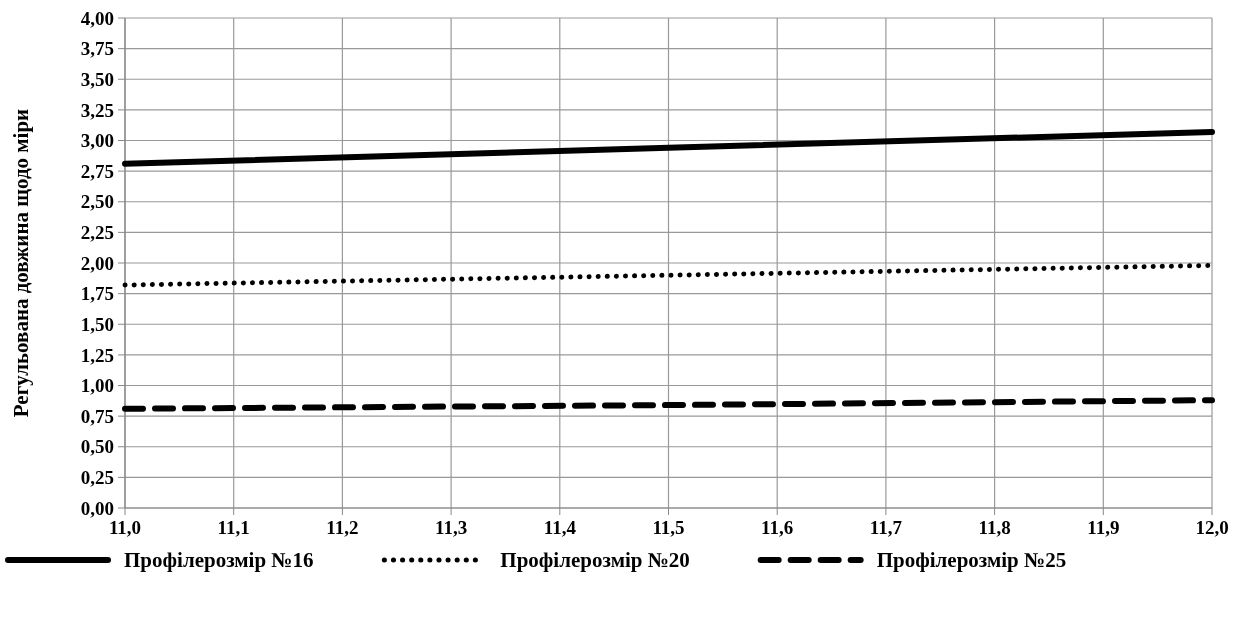  What do you see at coordinates (97, 324) in the screenshot?
I see `y-tick-label: 1,50` at bounding box center [97, 324].